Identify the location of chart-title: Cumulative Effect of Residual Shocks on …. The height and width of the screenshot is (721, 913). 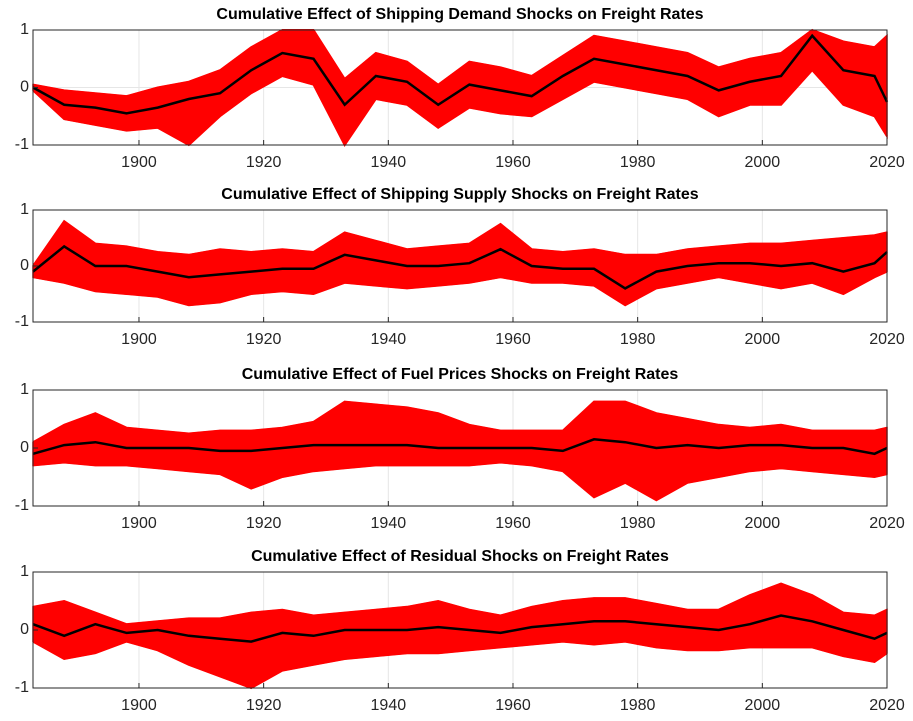
(460, 556).